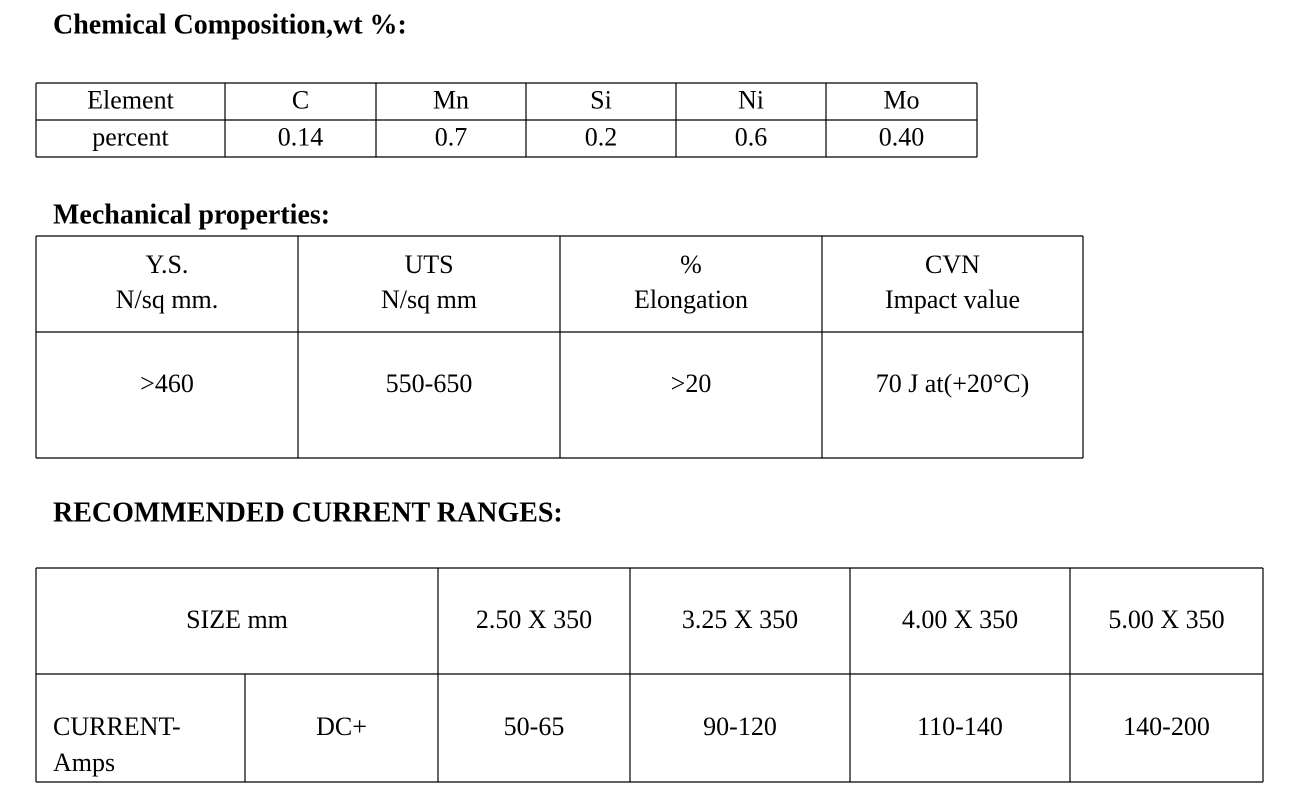 Image resolution: width=1303 pixels, height=812 pixels. What do you see at coordinates (191, 214) in the screenshot?
I see `section-title: Mechanical properties:` at bounding box center [191, 214].